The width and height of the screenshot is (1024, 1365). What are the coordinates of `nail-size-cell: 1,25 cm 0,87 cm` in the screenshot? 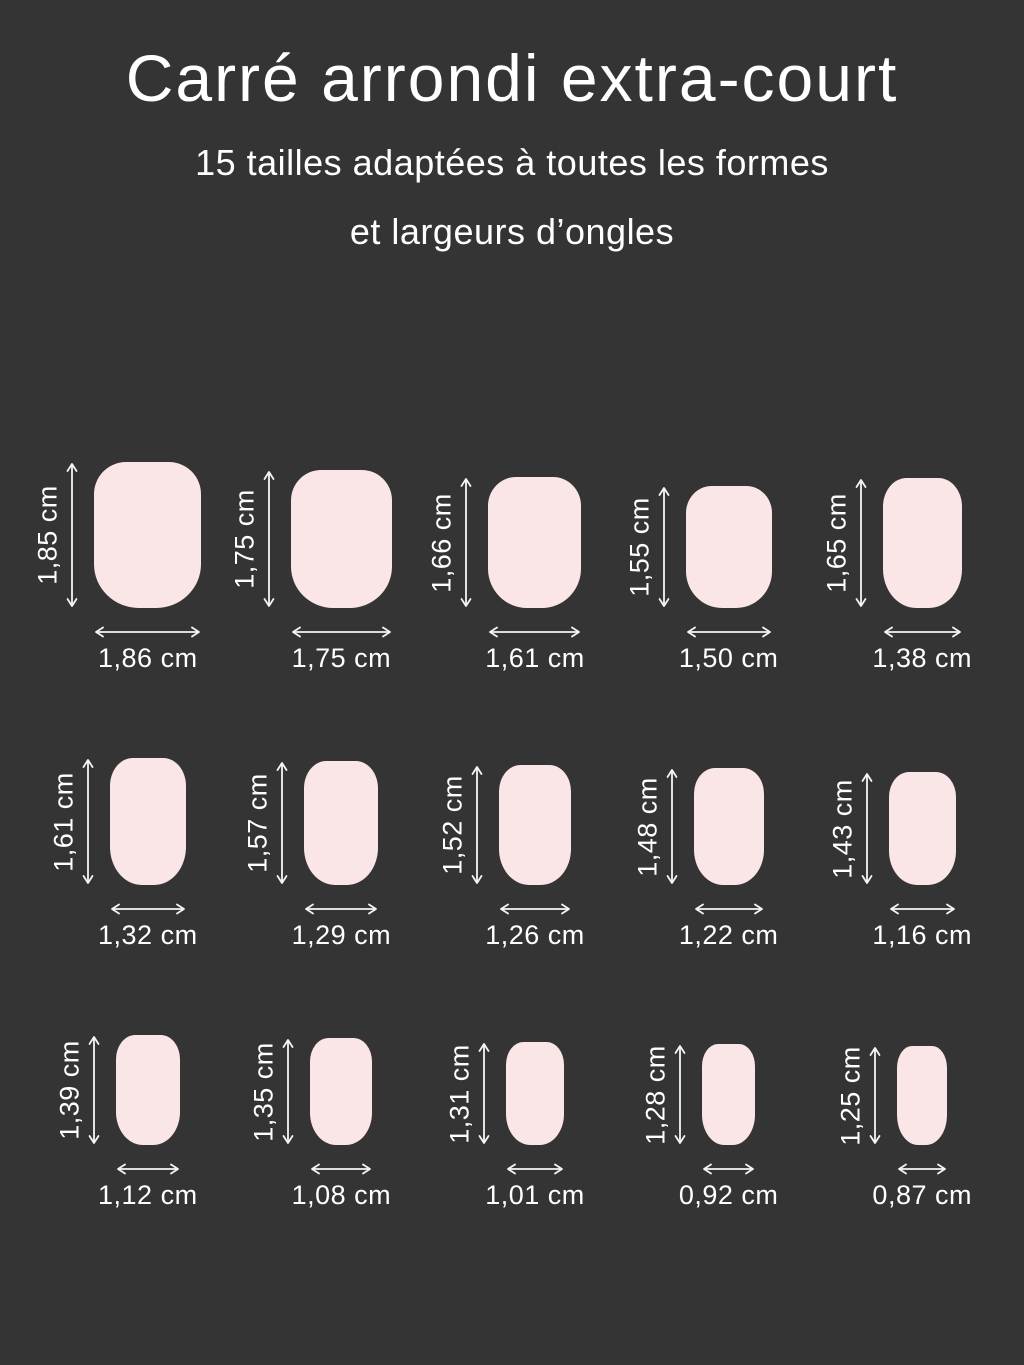 It's located at (901, 1128).